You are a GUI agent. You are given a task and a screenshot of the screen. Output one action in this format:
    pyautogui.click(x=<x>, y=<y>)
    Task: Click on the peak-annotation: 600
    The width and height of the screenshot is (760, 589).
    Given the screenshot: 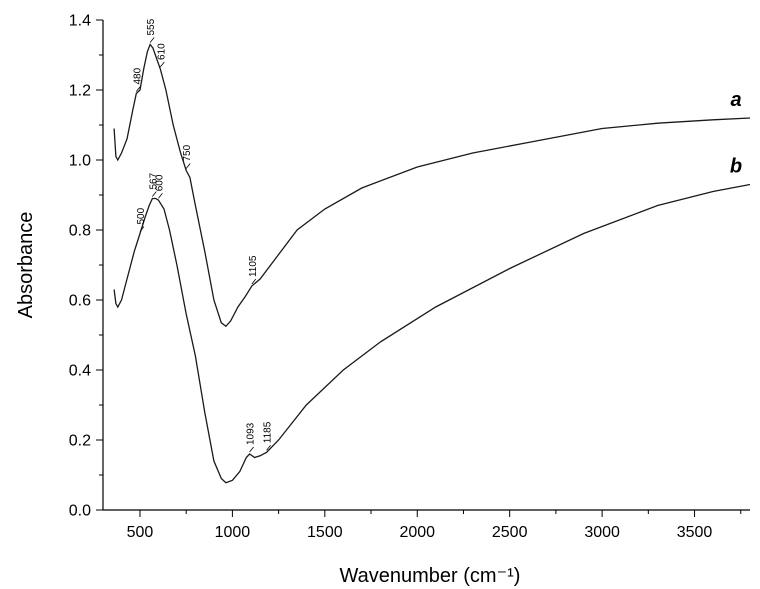 What is the action you would take?
    pyautogui.click(x=159, y=182)
    